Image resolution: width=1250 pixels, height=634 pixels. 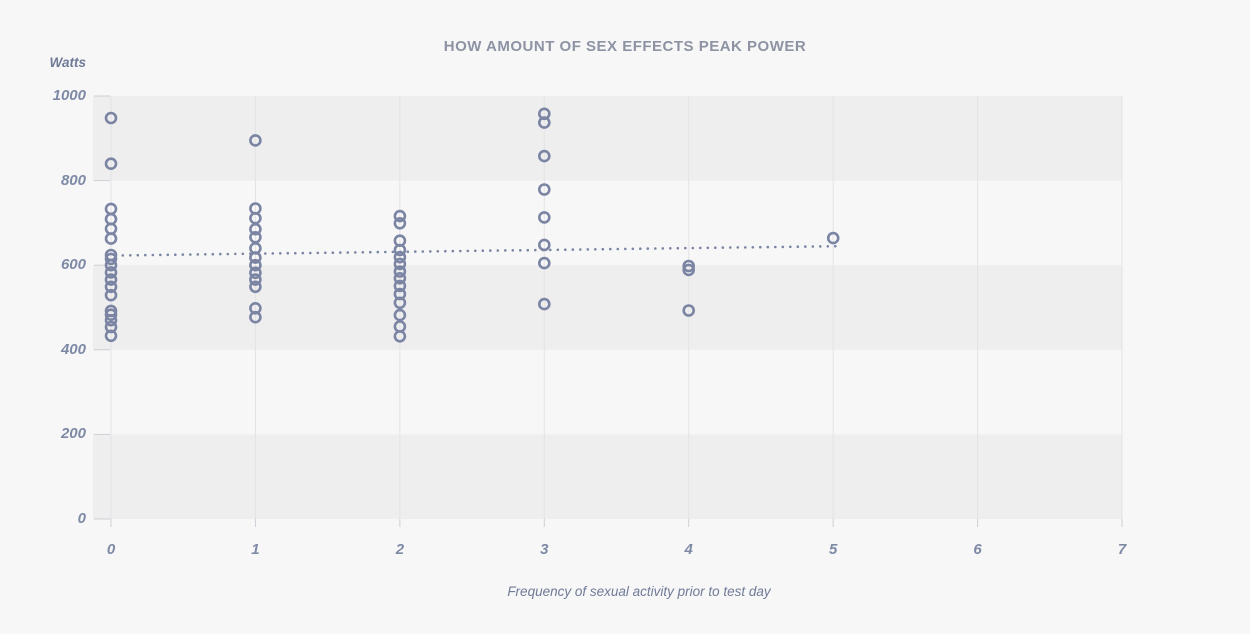 I want to click on y-tick-label: 0, so click(x=81, y=518).